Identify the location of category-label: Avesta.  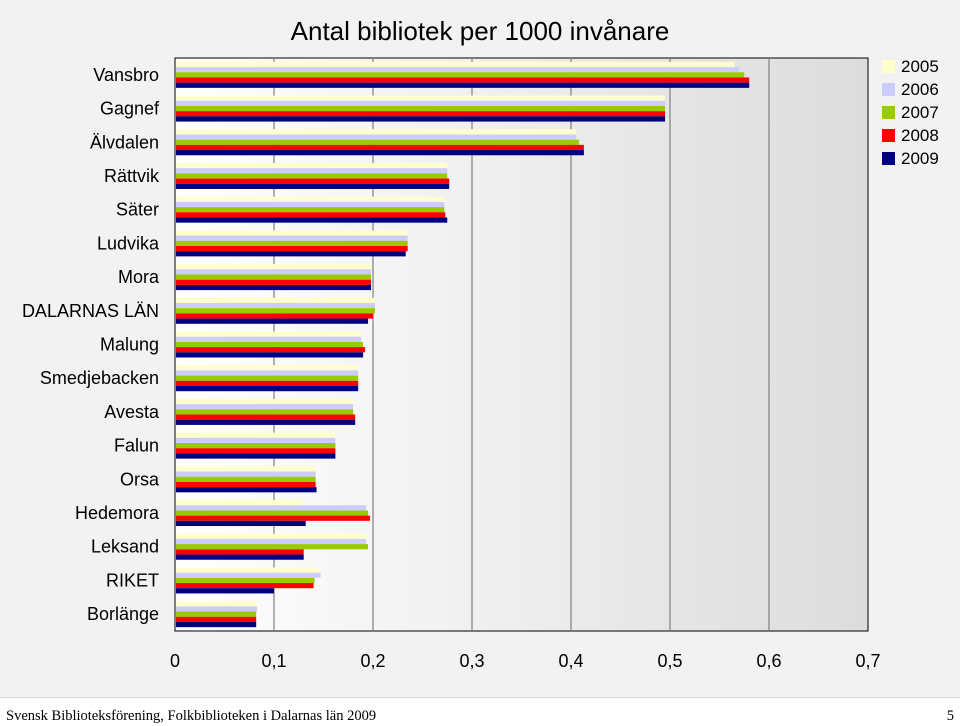
(132, 412).